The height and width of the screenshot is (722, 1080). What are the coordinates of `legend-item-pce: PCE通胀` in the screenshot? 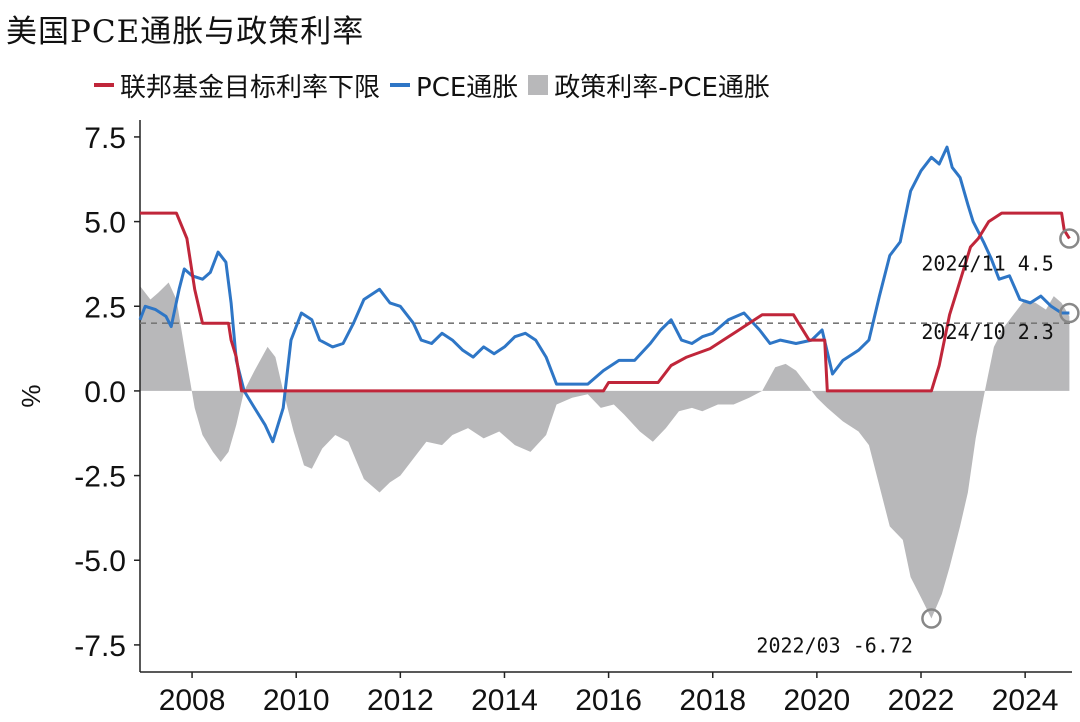 It's located at (454, 85).